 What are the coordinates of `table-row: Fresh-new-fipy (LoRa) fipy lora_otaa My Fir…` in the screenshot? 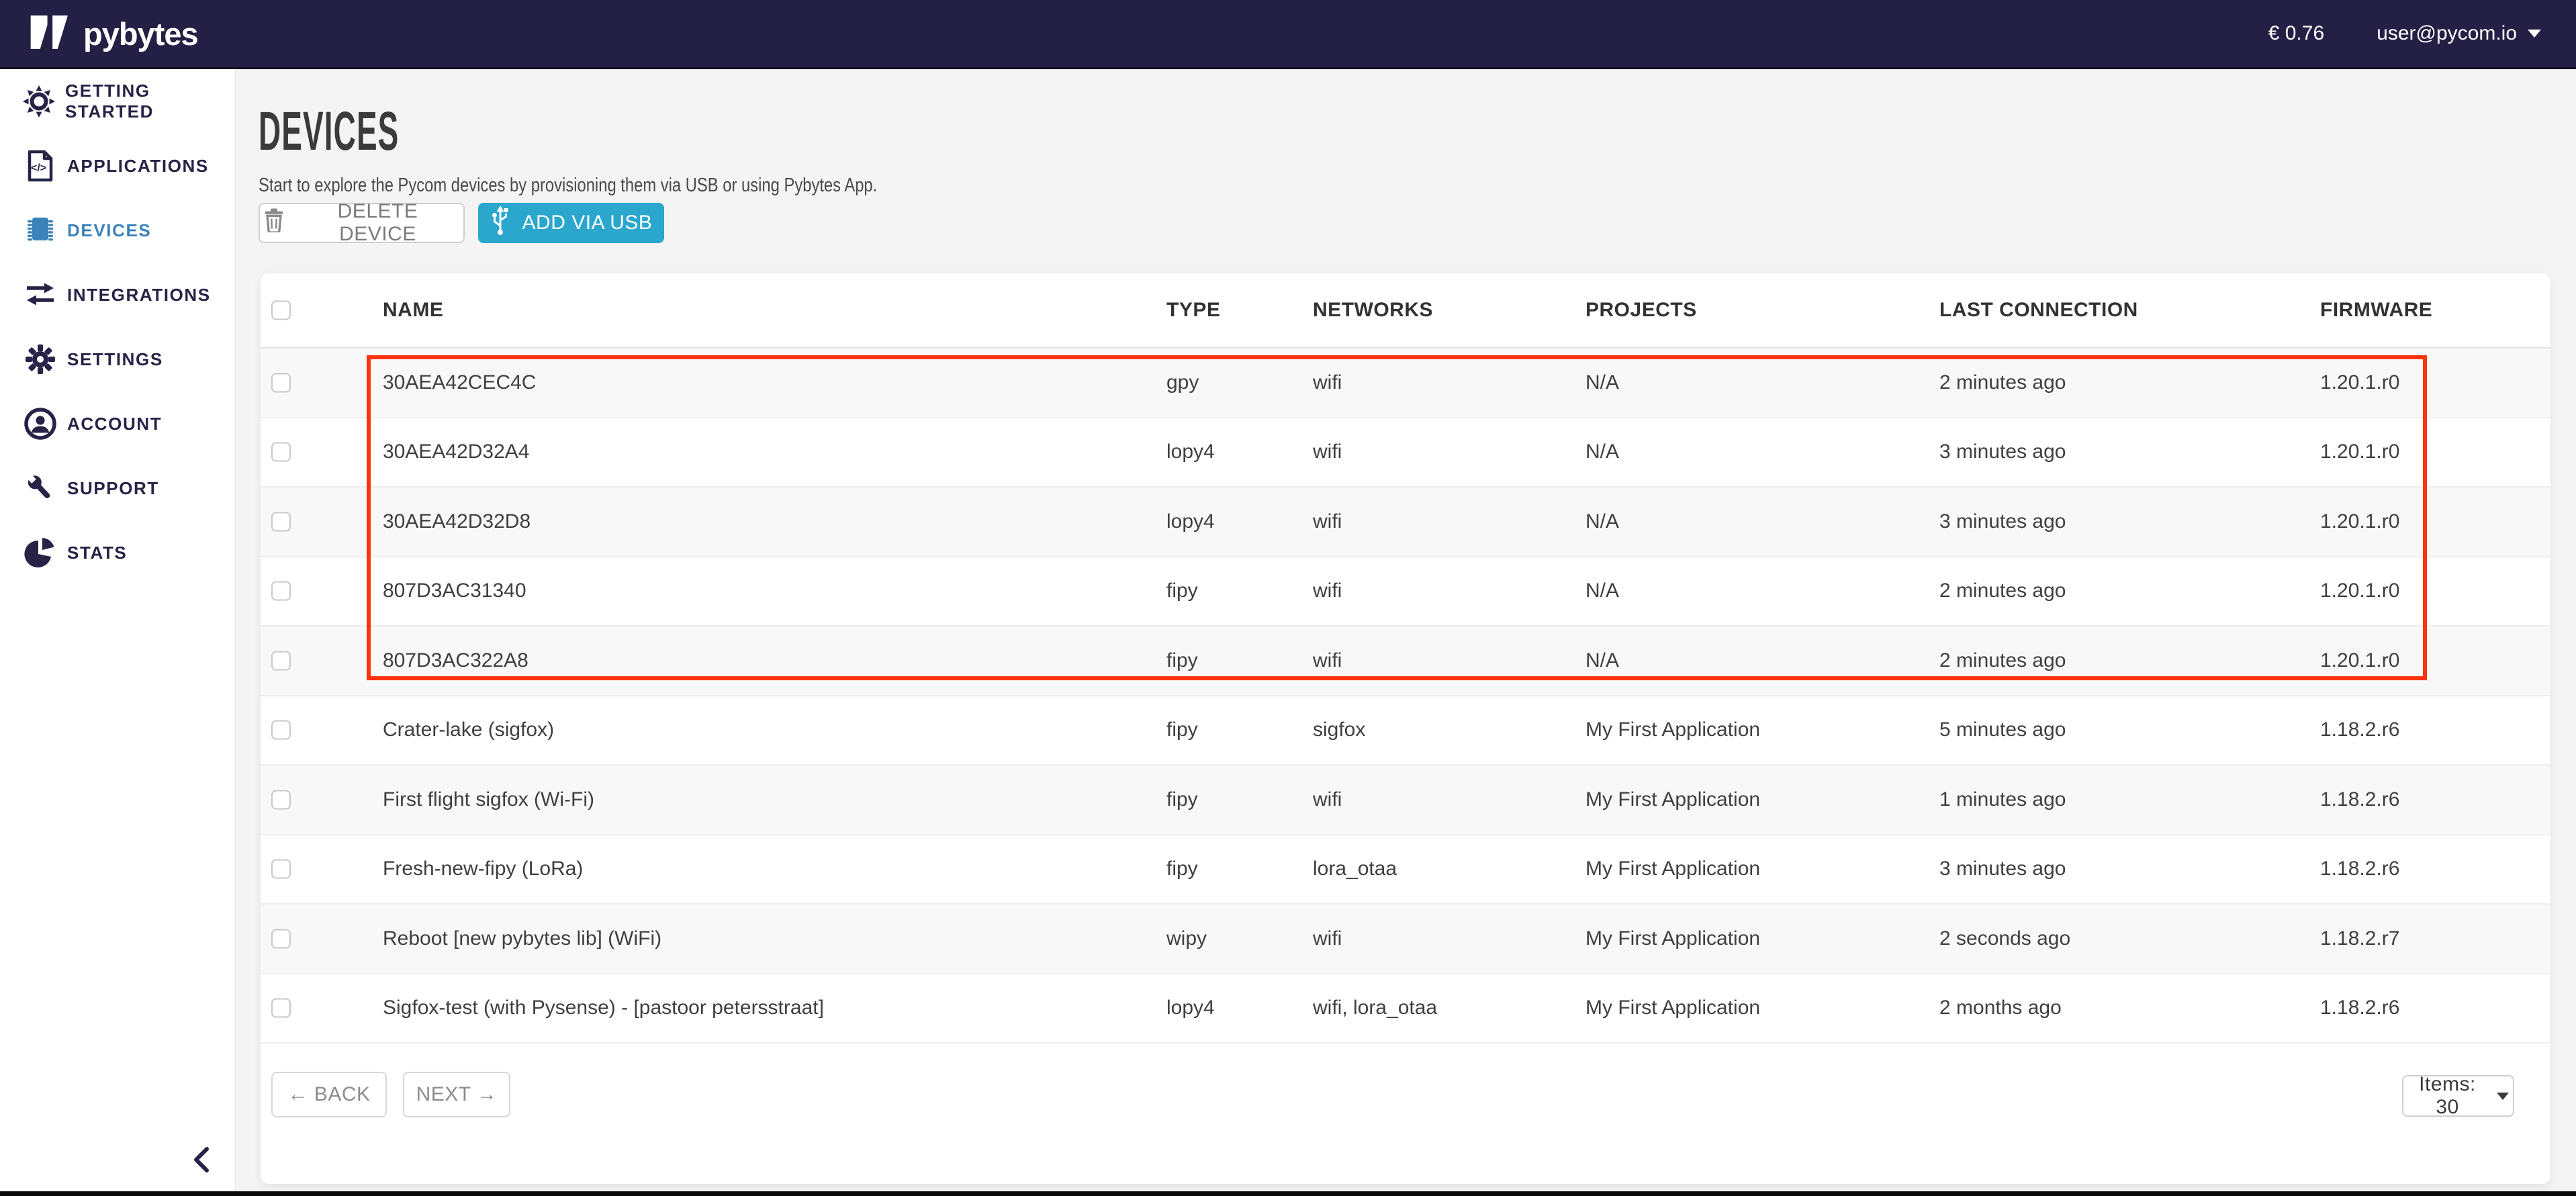 It's located at (1405, 870).